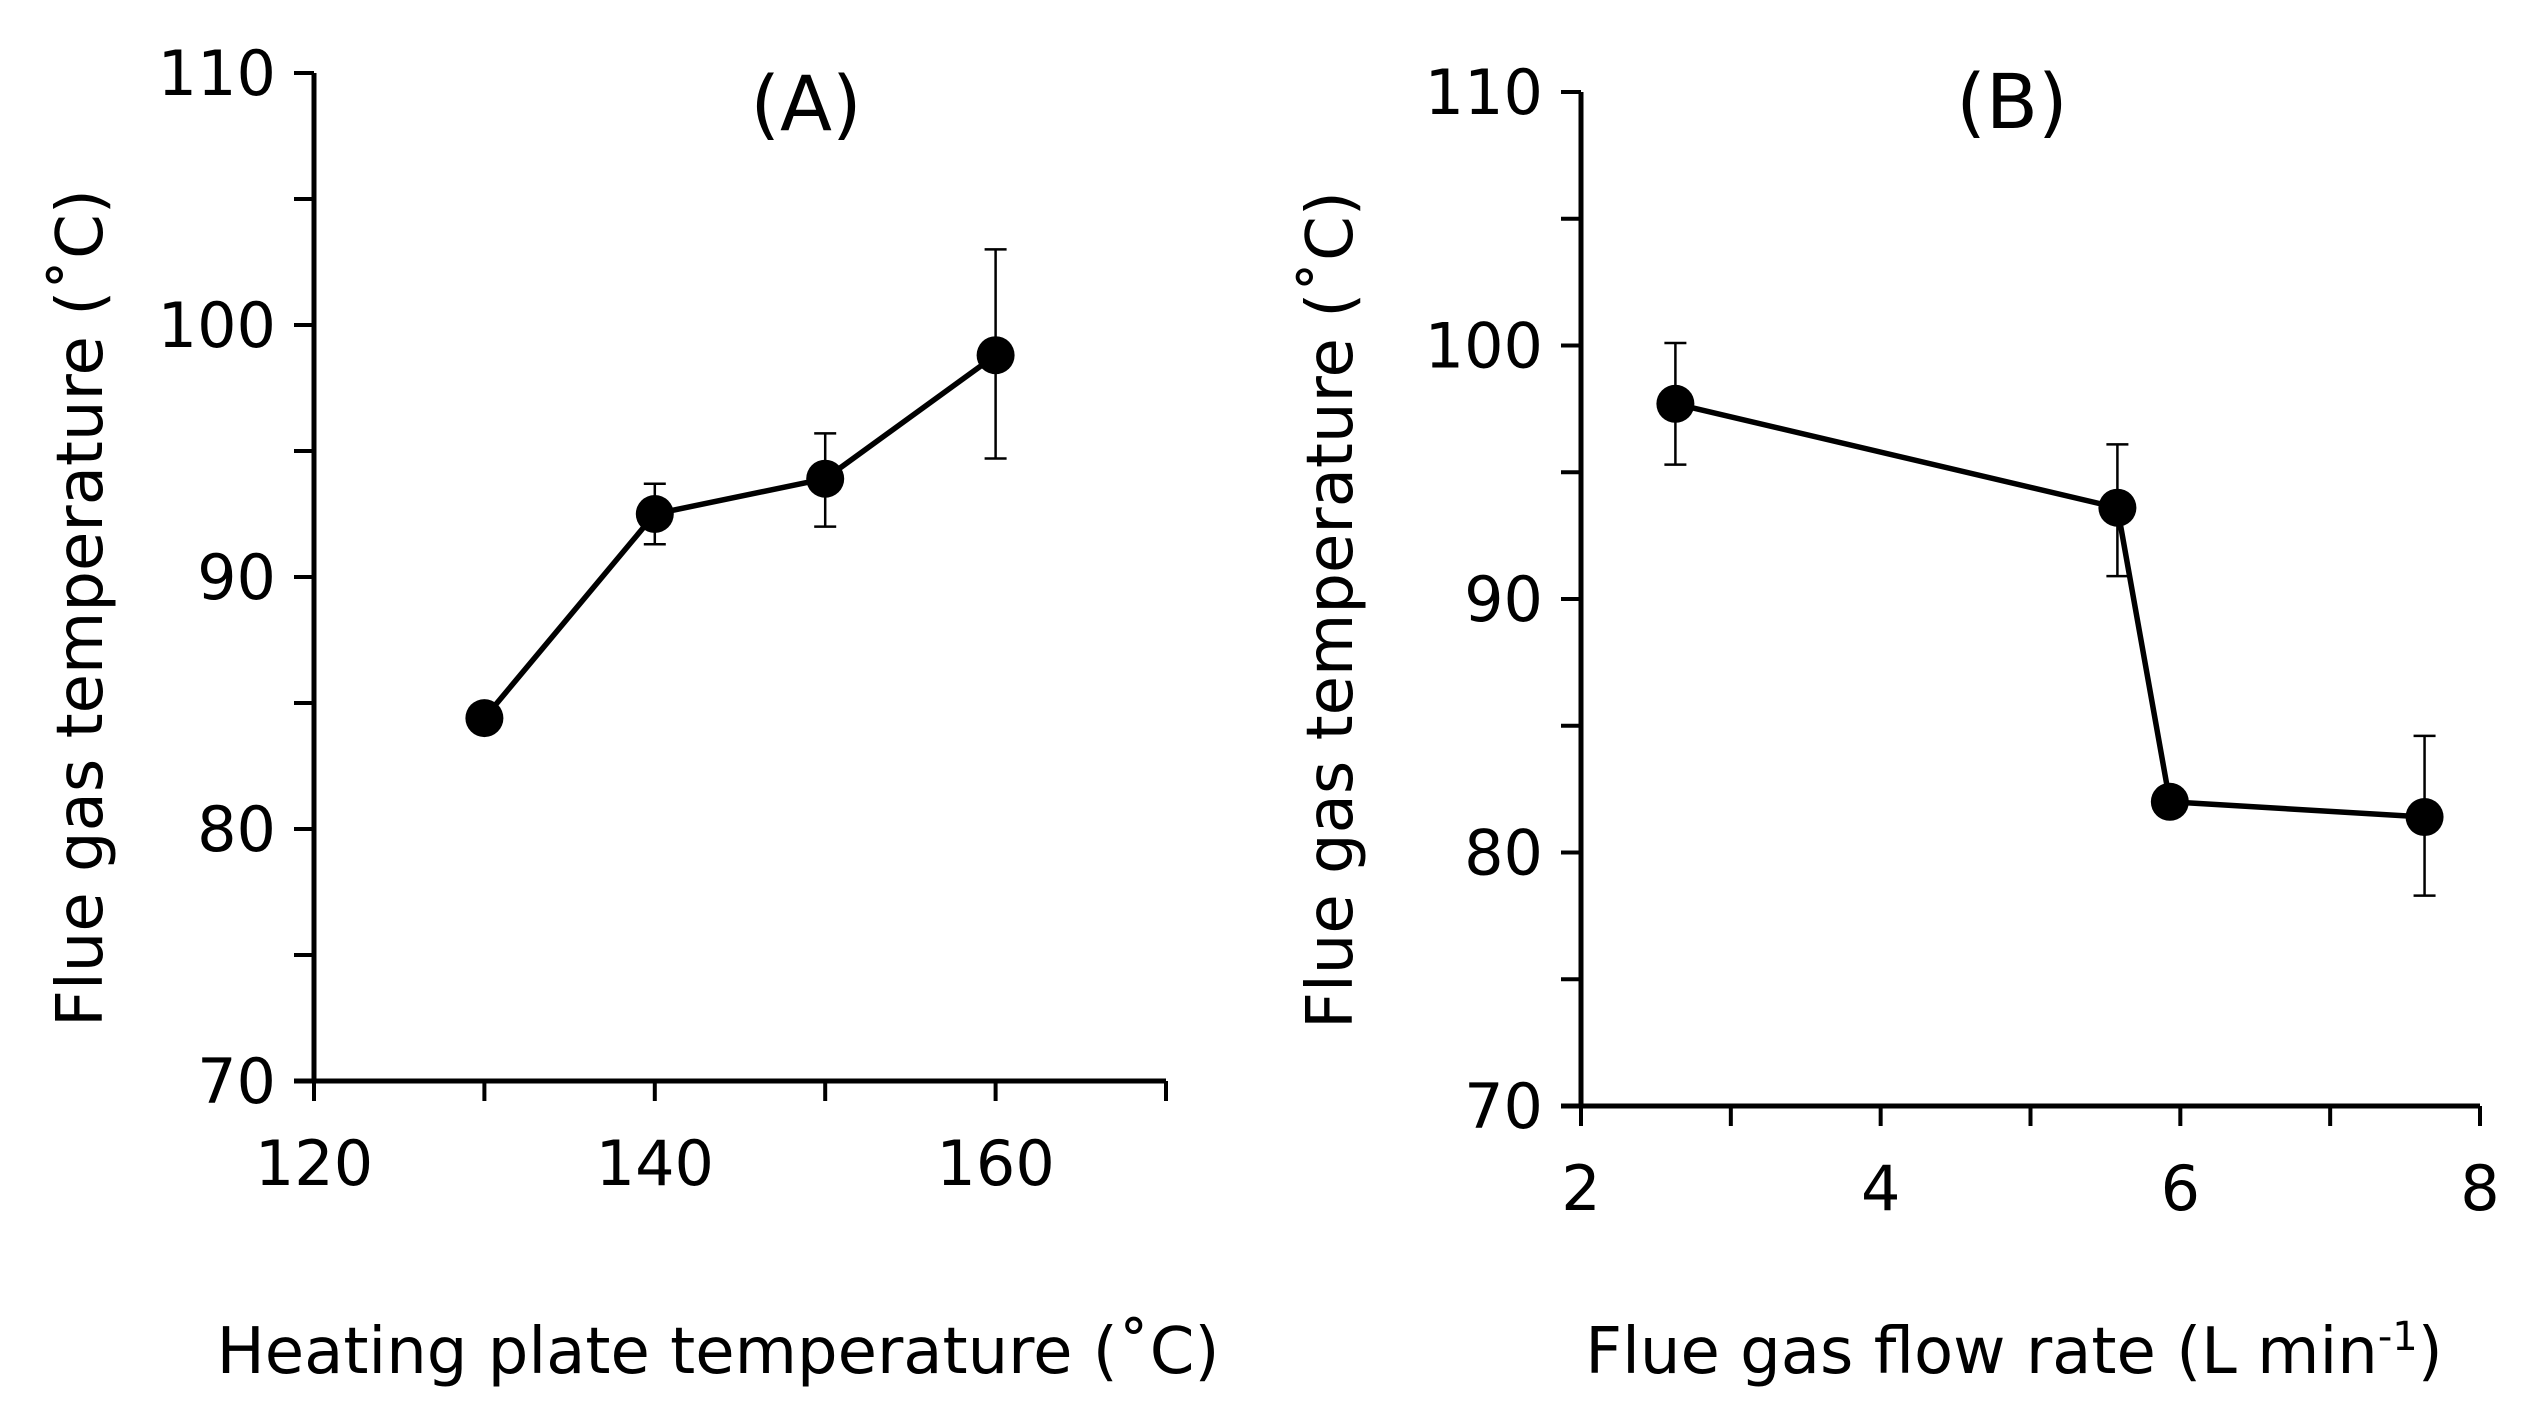  I want to click on panel-a-x-axis-title: Heating plate temperature (˚C), so click(718, 1352).